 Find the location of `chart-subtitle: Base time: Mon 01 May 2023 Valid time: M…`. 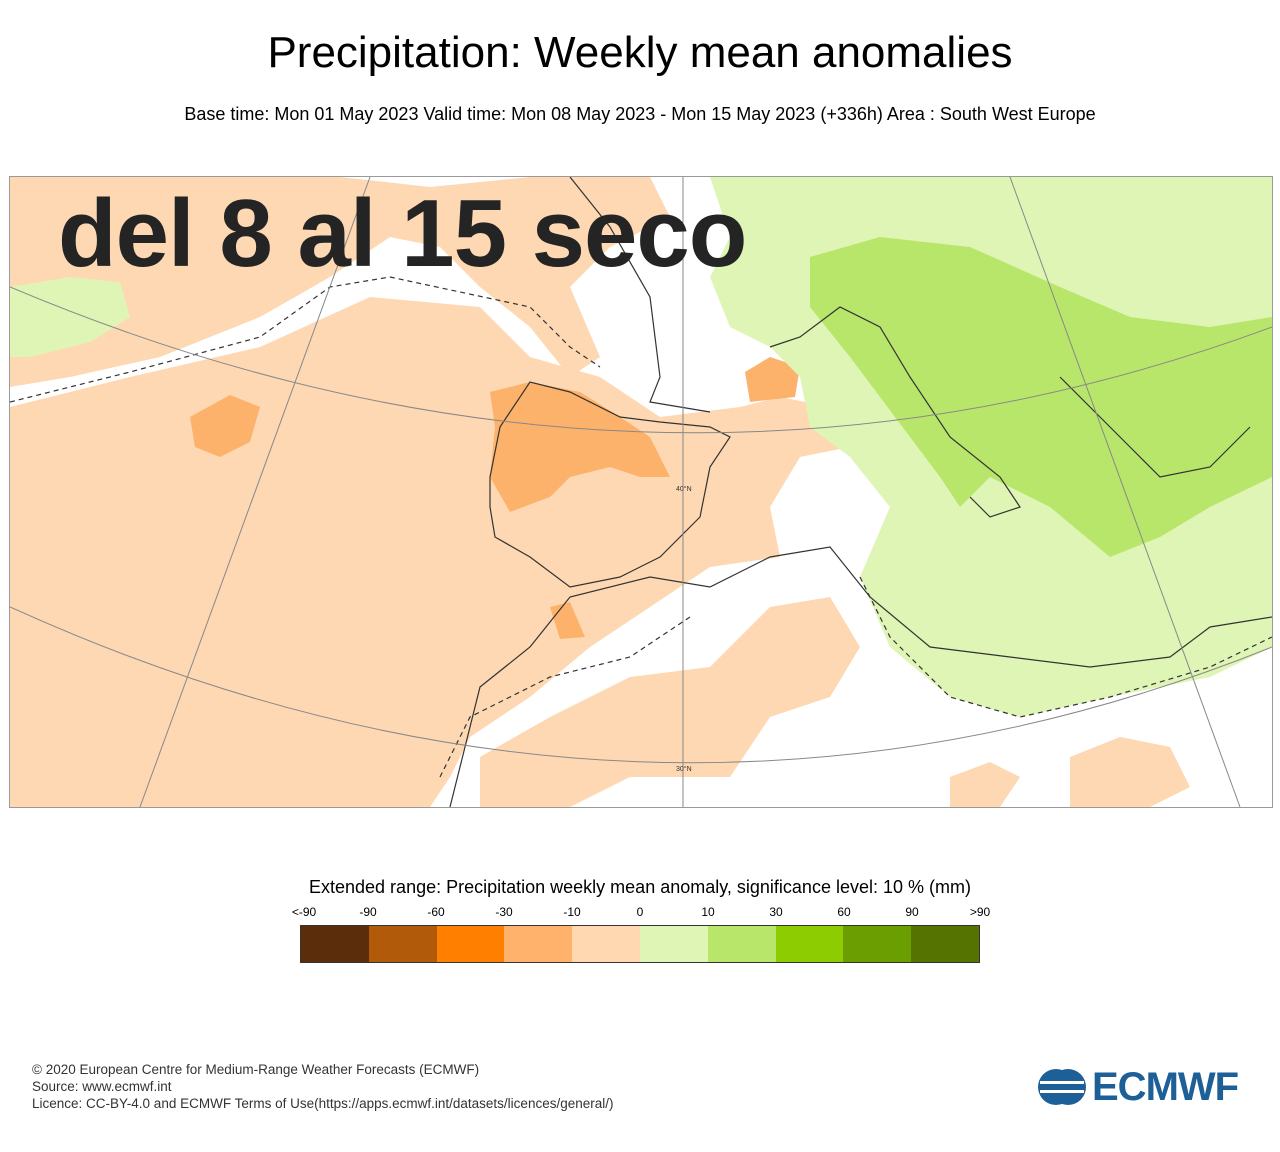

chart-subtitle: Base time: Mon 01 May 2023 Valid time: M… is located at coordinates (640, 114).